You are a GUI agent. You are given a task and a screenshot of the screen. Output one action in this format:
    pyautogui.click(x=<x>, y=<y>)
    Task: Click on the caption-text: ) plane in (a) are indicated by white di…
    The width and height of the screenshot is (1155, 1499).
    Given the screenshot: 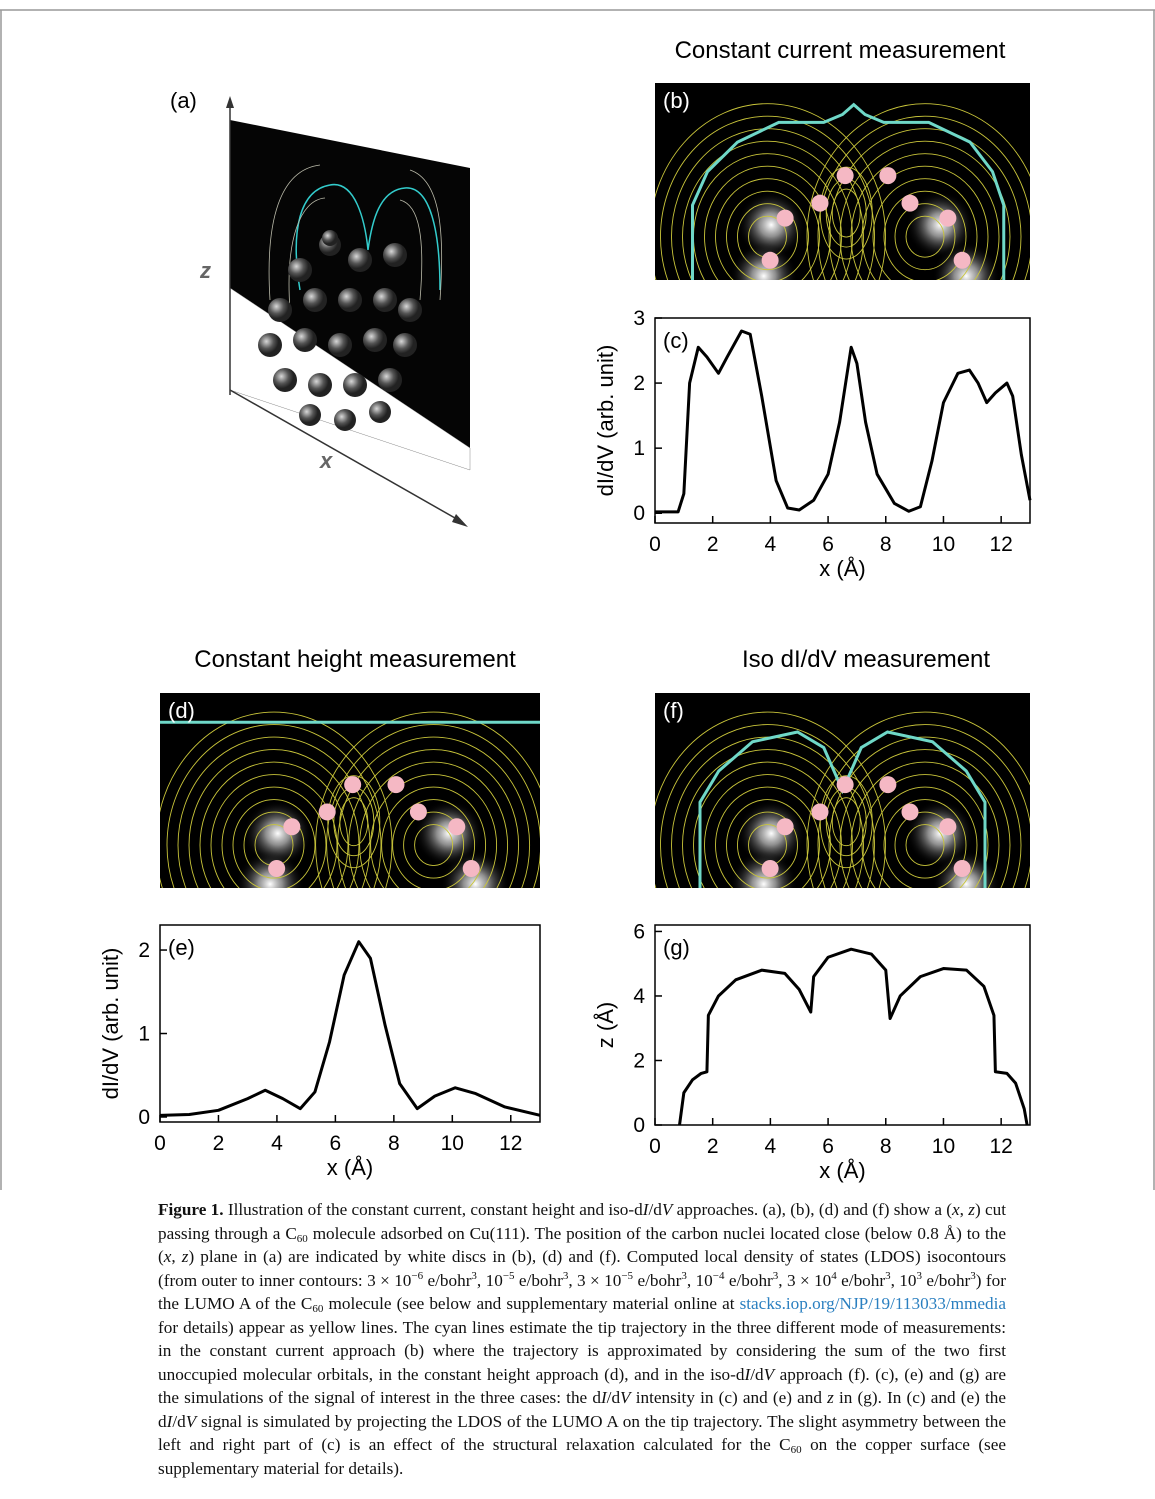 What is the action you would take?
    pyautogui.click(x=582, y=1268)
    